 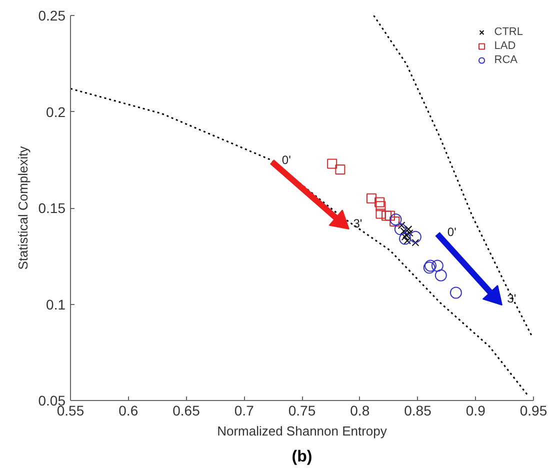 I want to click on y-tick-label: 0.1, so click(x=56, y=304).